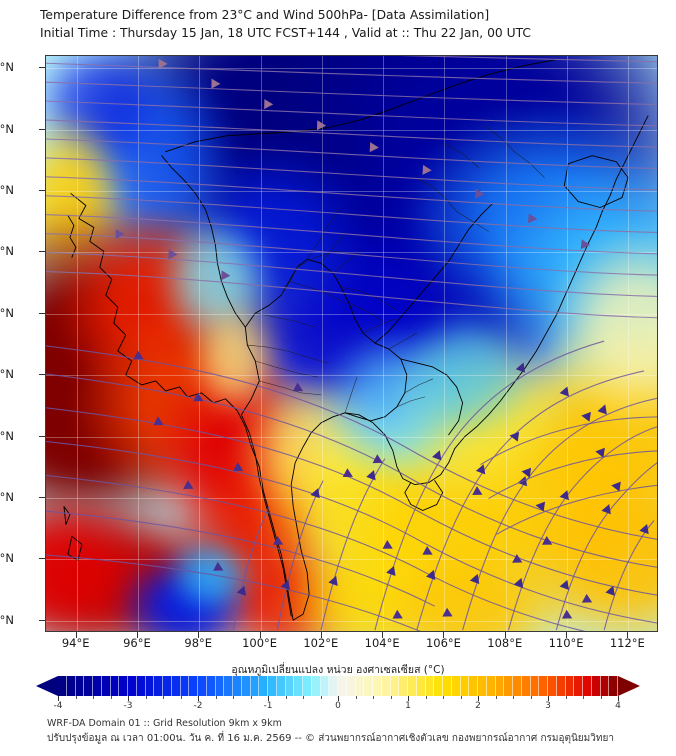 The height and width of the screenshot is (756, 676). What do you see at coordinates (47, 686) in the screenshot?
I see `colorbar-under-arrow` at bounding box center [47, 686].